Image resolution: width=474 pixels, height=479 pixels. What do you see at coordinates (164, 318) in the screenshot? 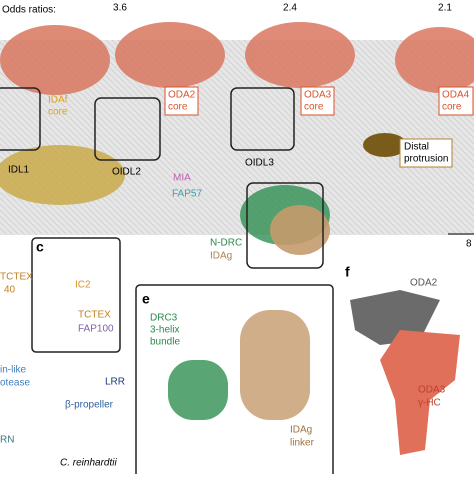
I see `label: DRC3` at bounding box center [164, 318].